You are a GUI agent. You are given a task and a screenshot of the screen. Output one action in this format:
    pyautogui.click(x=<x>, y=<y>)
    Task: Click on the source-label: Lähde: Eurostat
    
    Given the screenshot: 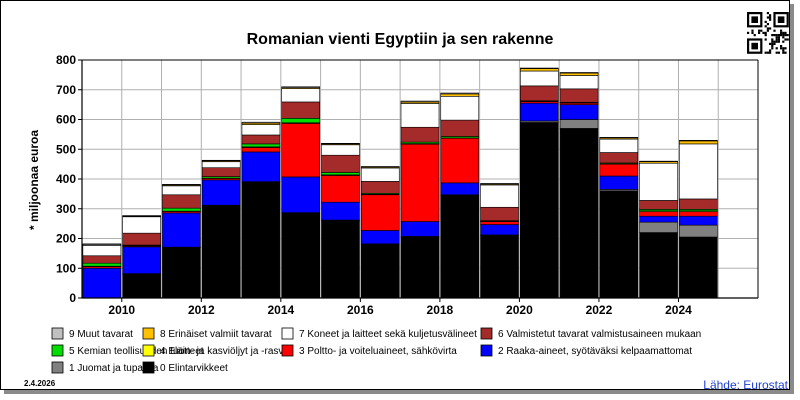 What is the action you would take?
    pyautogui.click(x=745, y=385)
    